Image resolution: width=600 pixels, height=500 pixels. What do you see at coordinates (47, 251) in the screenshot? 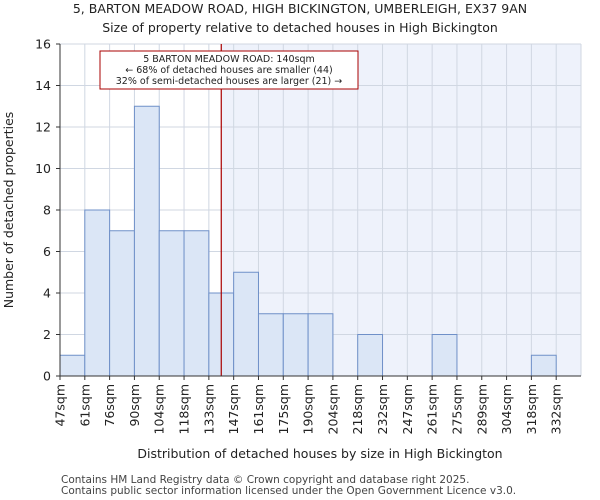
I see `y-tick-label: 6` at bounding box center [47, 251].